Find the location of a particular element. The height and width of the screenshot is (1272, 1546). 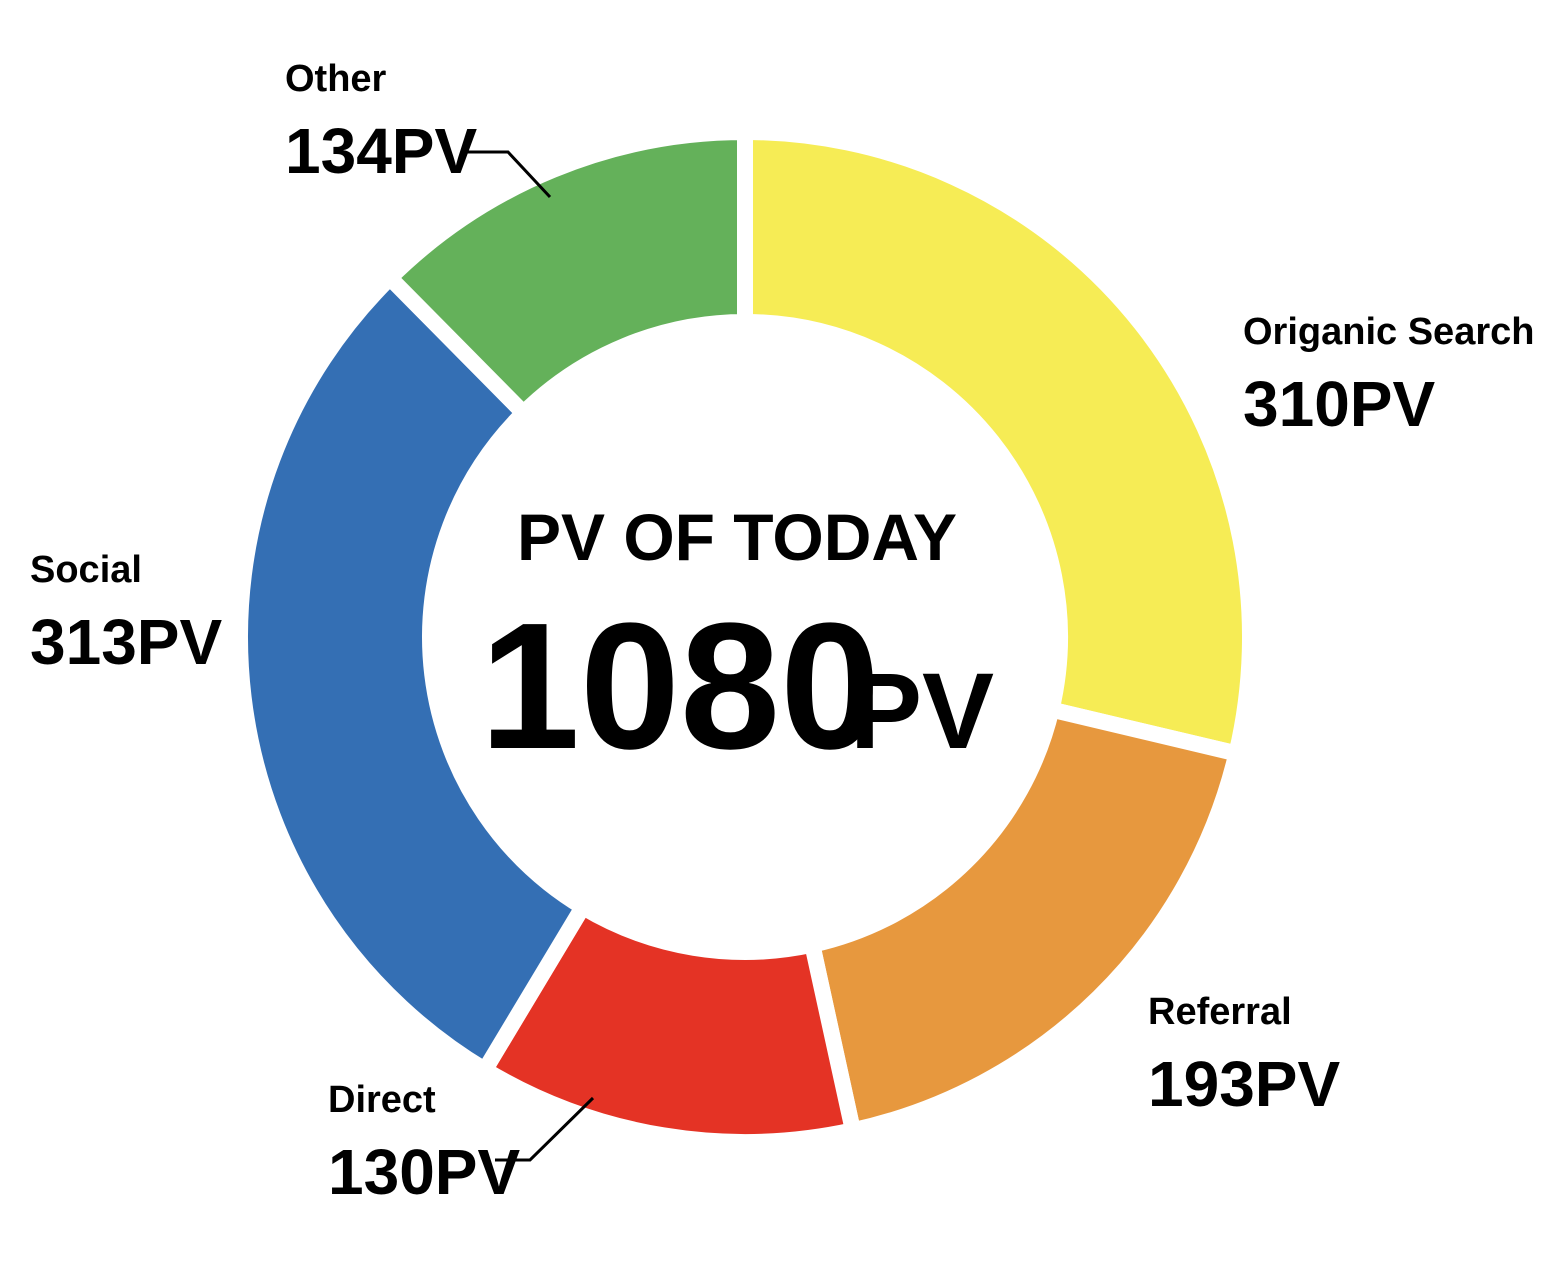

center-unit: PV is located at coordinates (922, 710).